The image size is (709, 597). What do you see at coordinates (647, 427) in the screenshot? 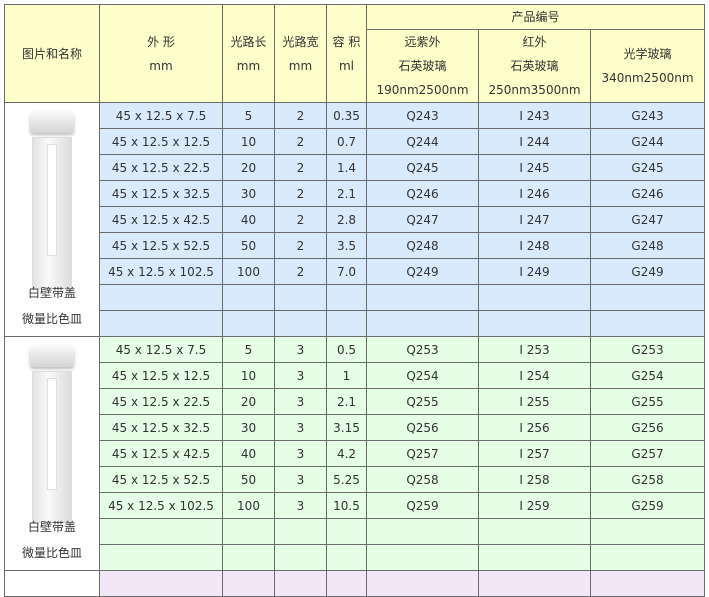
I see `table-cell: G256` at bounding box center [647, 427].